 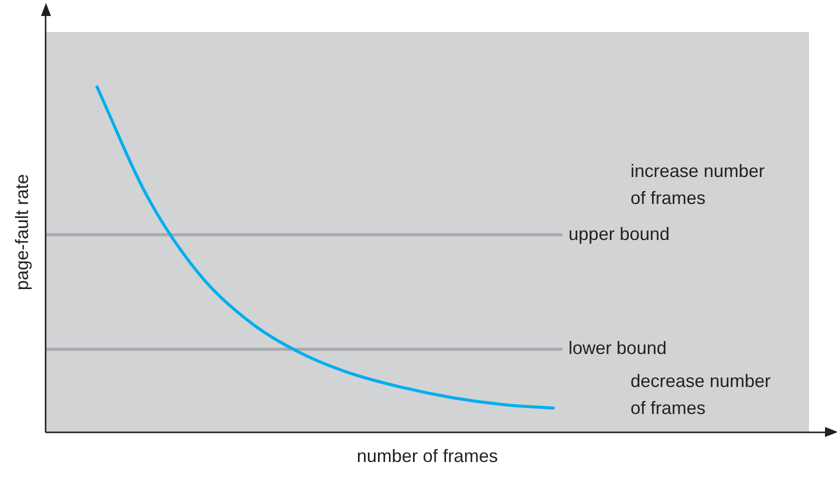 What do you see at coordinates (619, 234) in the screenshot?
I see `ref-line-label: upper bound` at bounding box center [619, 234].